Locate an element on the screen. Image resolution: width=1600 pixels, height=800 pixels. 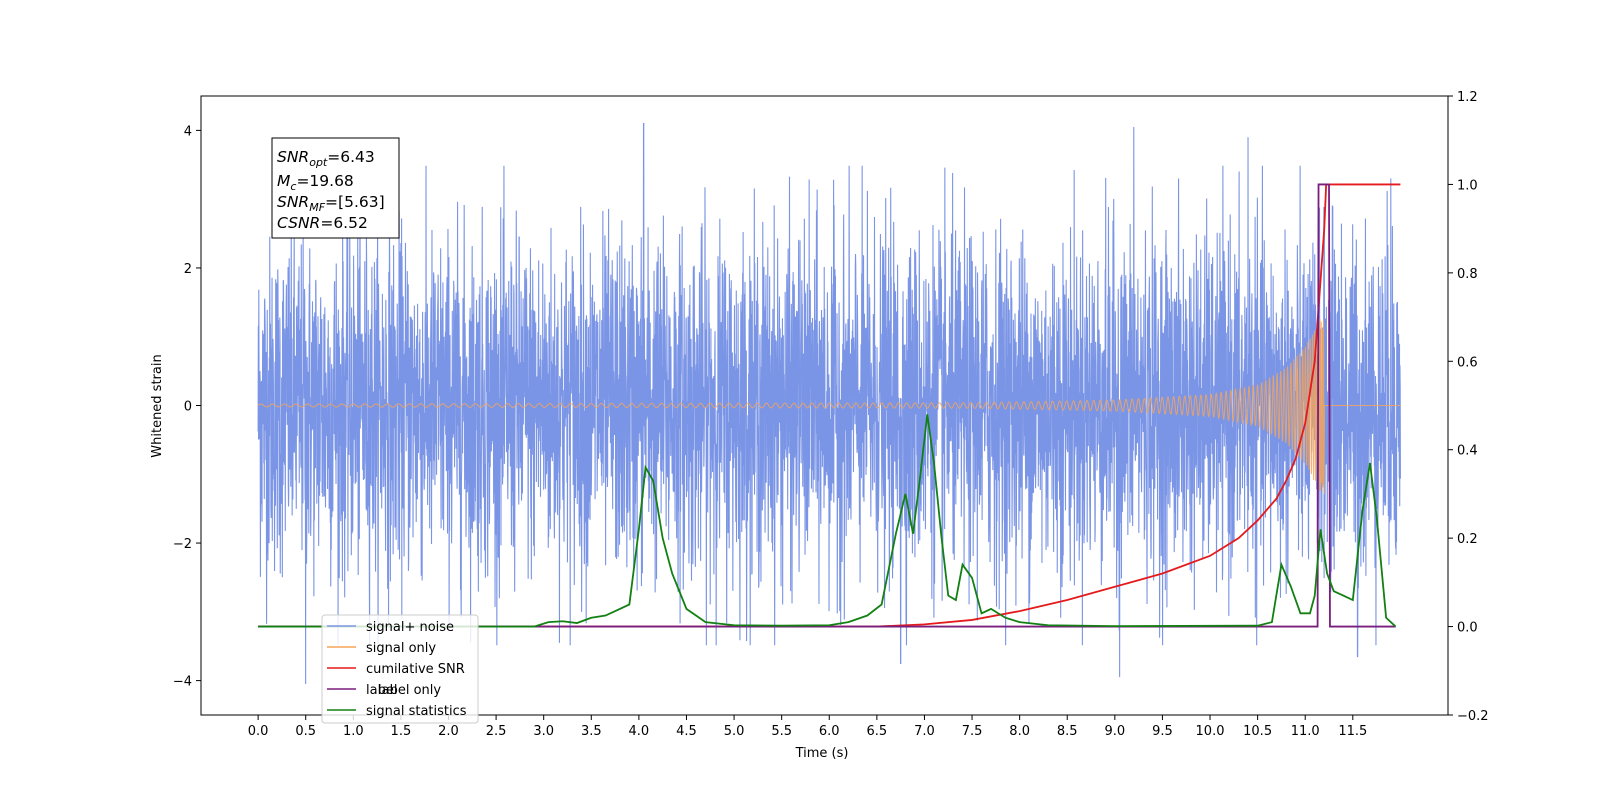
x-tick-label: 5.5 is located at coordinates (781, 731).